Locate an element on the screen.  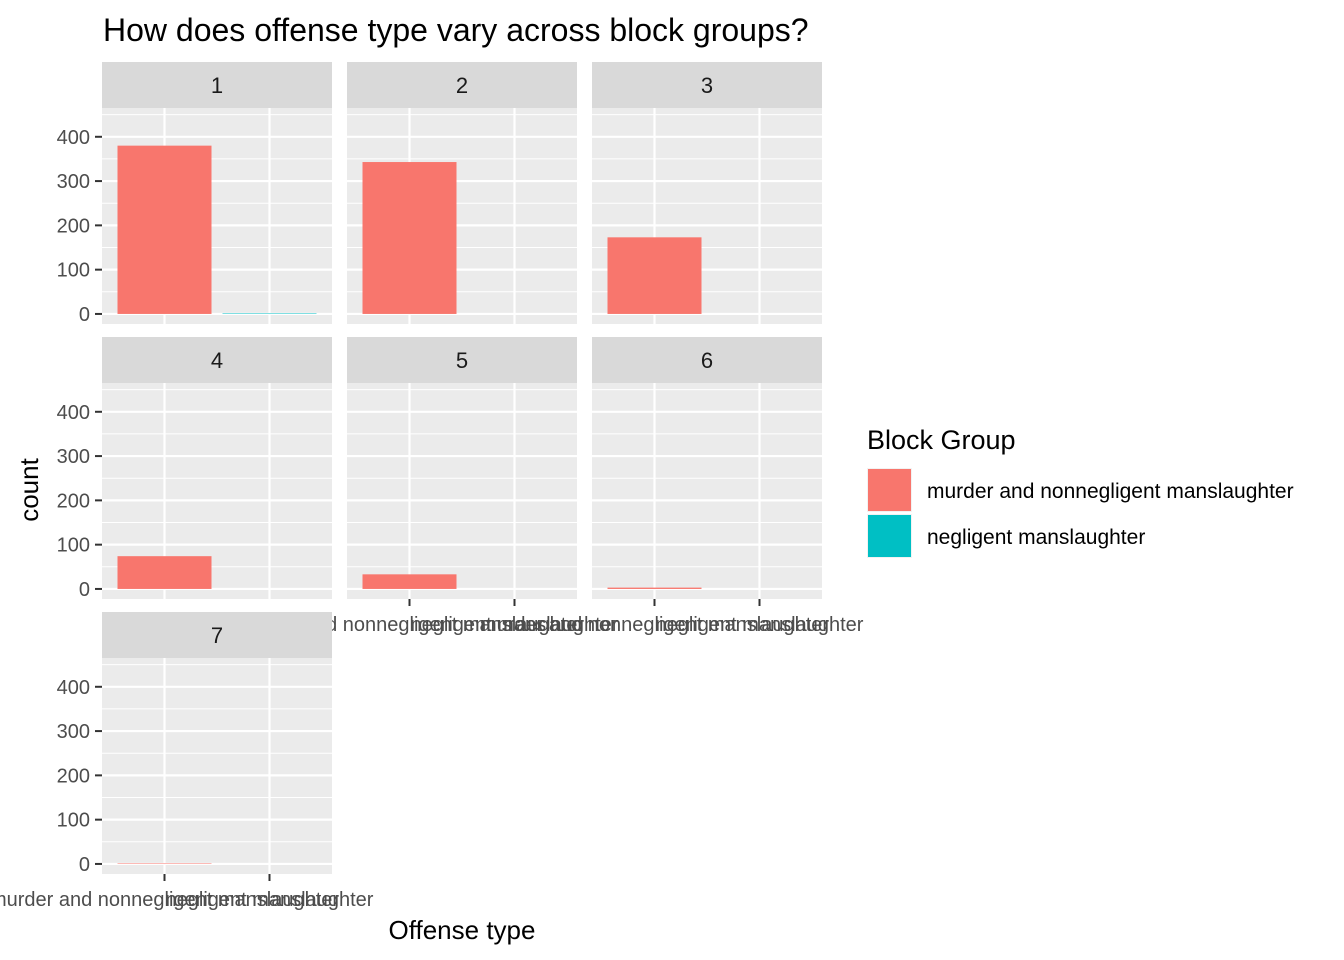
facet-strip-label: 7 is located at coordinates (217, 635).